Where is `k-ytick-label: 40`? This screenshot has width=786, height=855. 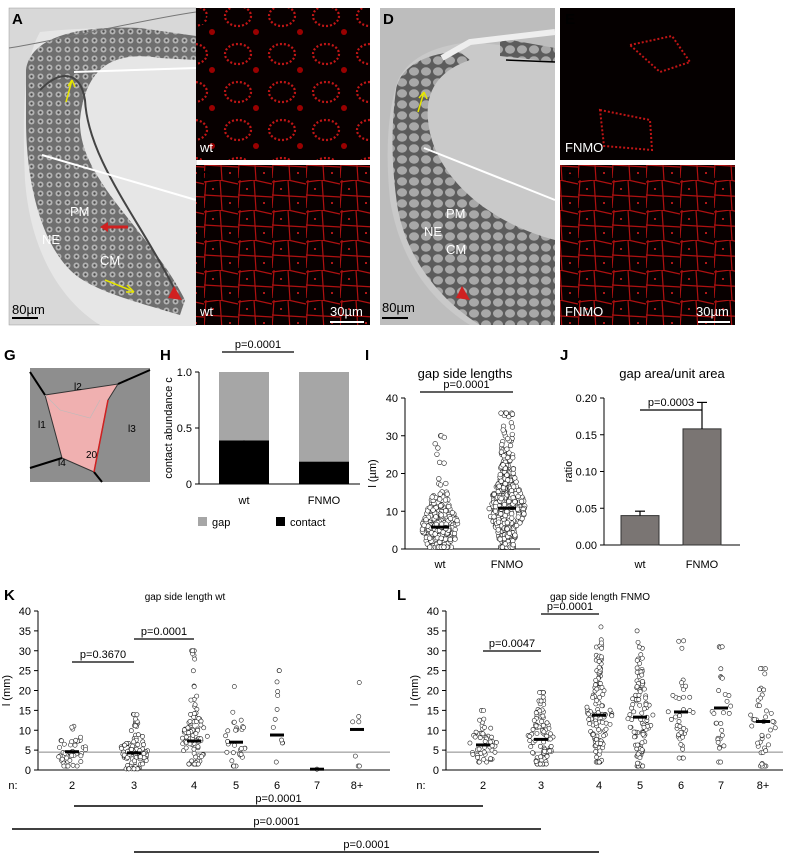
k-ytick-label: 40 is located at coordinates (25, 612).